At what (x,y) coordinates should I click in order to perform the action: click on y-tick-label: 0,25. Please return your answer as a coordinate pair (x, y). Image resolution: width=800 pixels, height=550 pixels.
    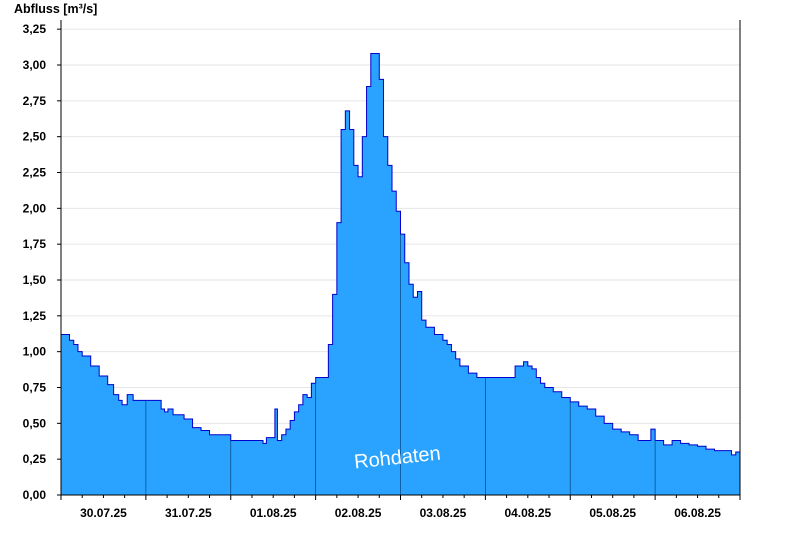
    Looking at the image, I should click on (35, 459).